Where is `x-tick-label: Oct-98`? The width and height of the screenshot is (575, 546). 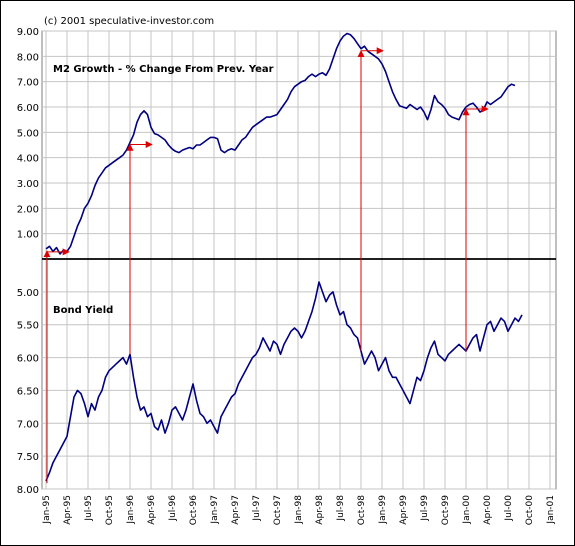
x-tick-label: Oct-98 is located at coordinates (362, 510).